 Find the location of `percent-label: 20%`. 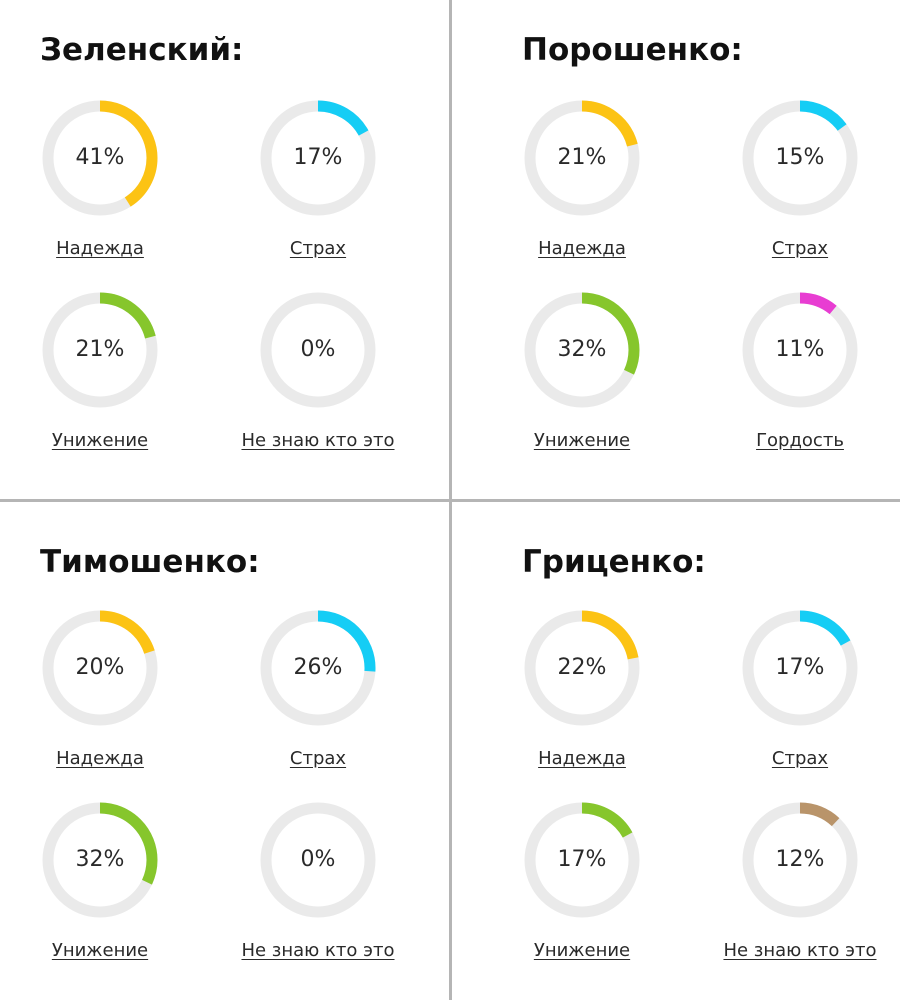

percent-label: 20% is located at coordinates (100, 667).